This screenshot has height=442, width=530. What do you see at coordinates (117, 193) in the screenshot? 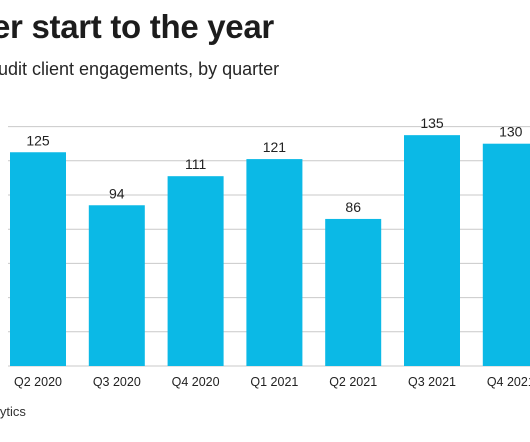
I see `data-label: 94` at bounding box center [117, 193].